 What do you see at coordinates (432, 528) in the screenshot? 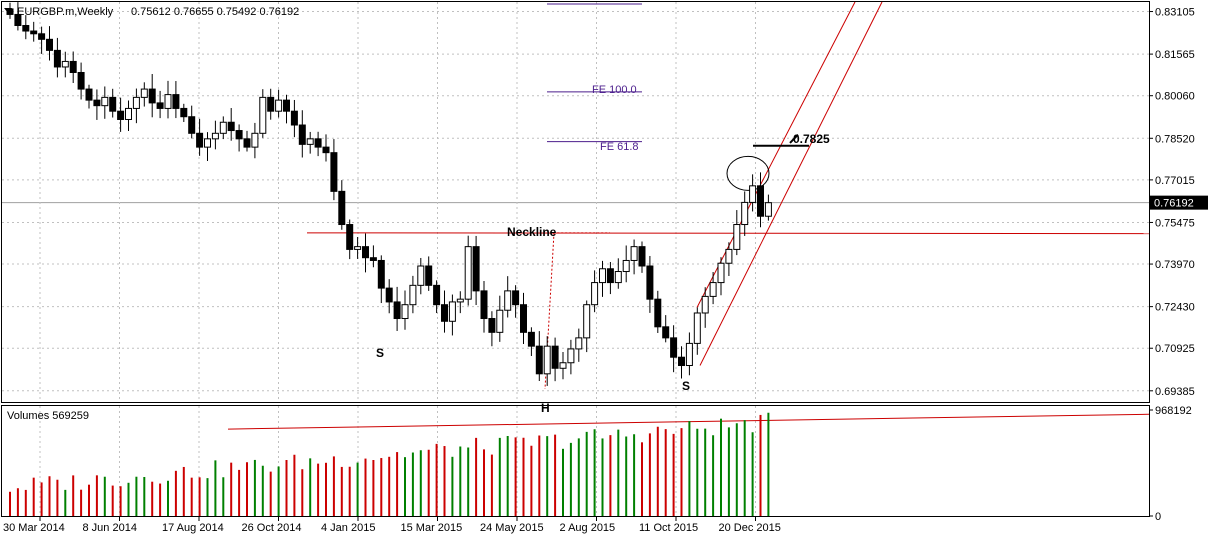
I see `x-tick-label: 15 Mar 2015` at bounding box center [432, 528].